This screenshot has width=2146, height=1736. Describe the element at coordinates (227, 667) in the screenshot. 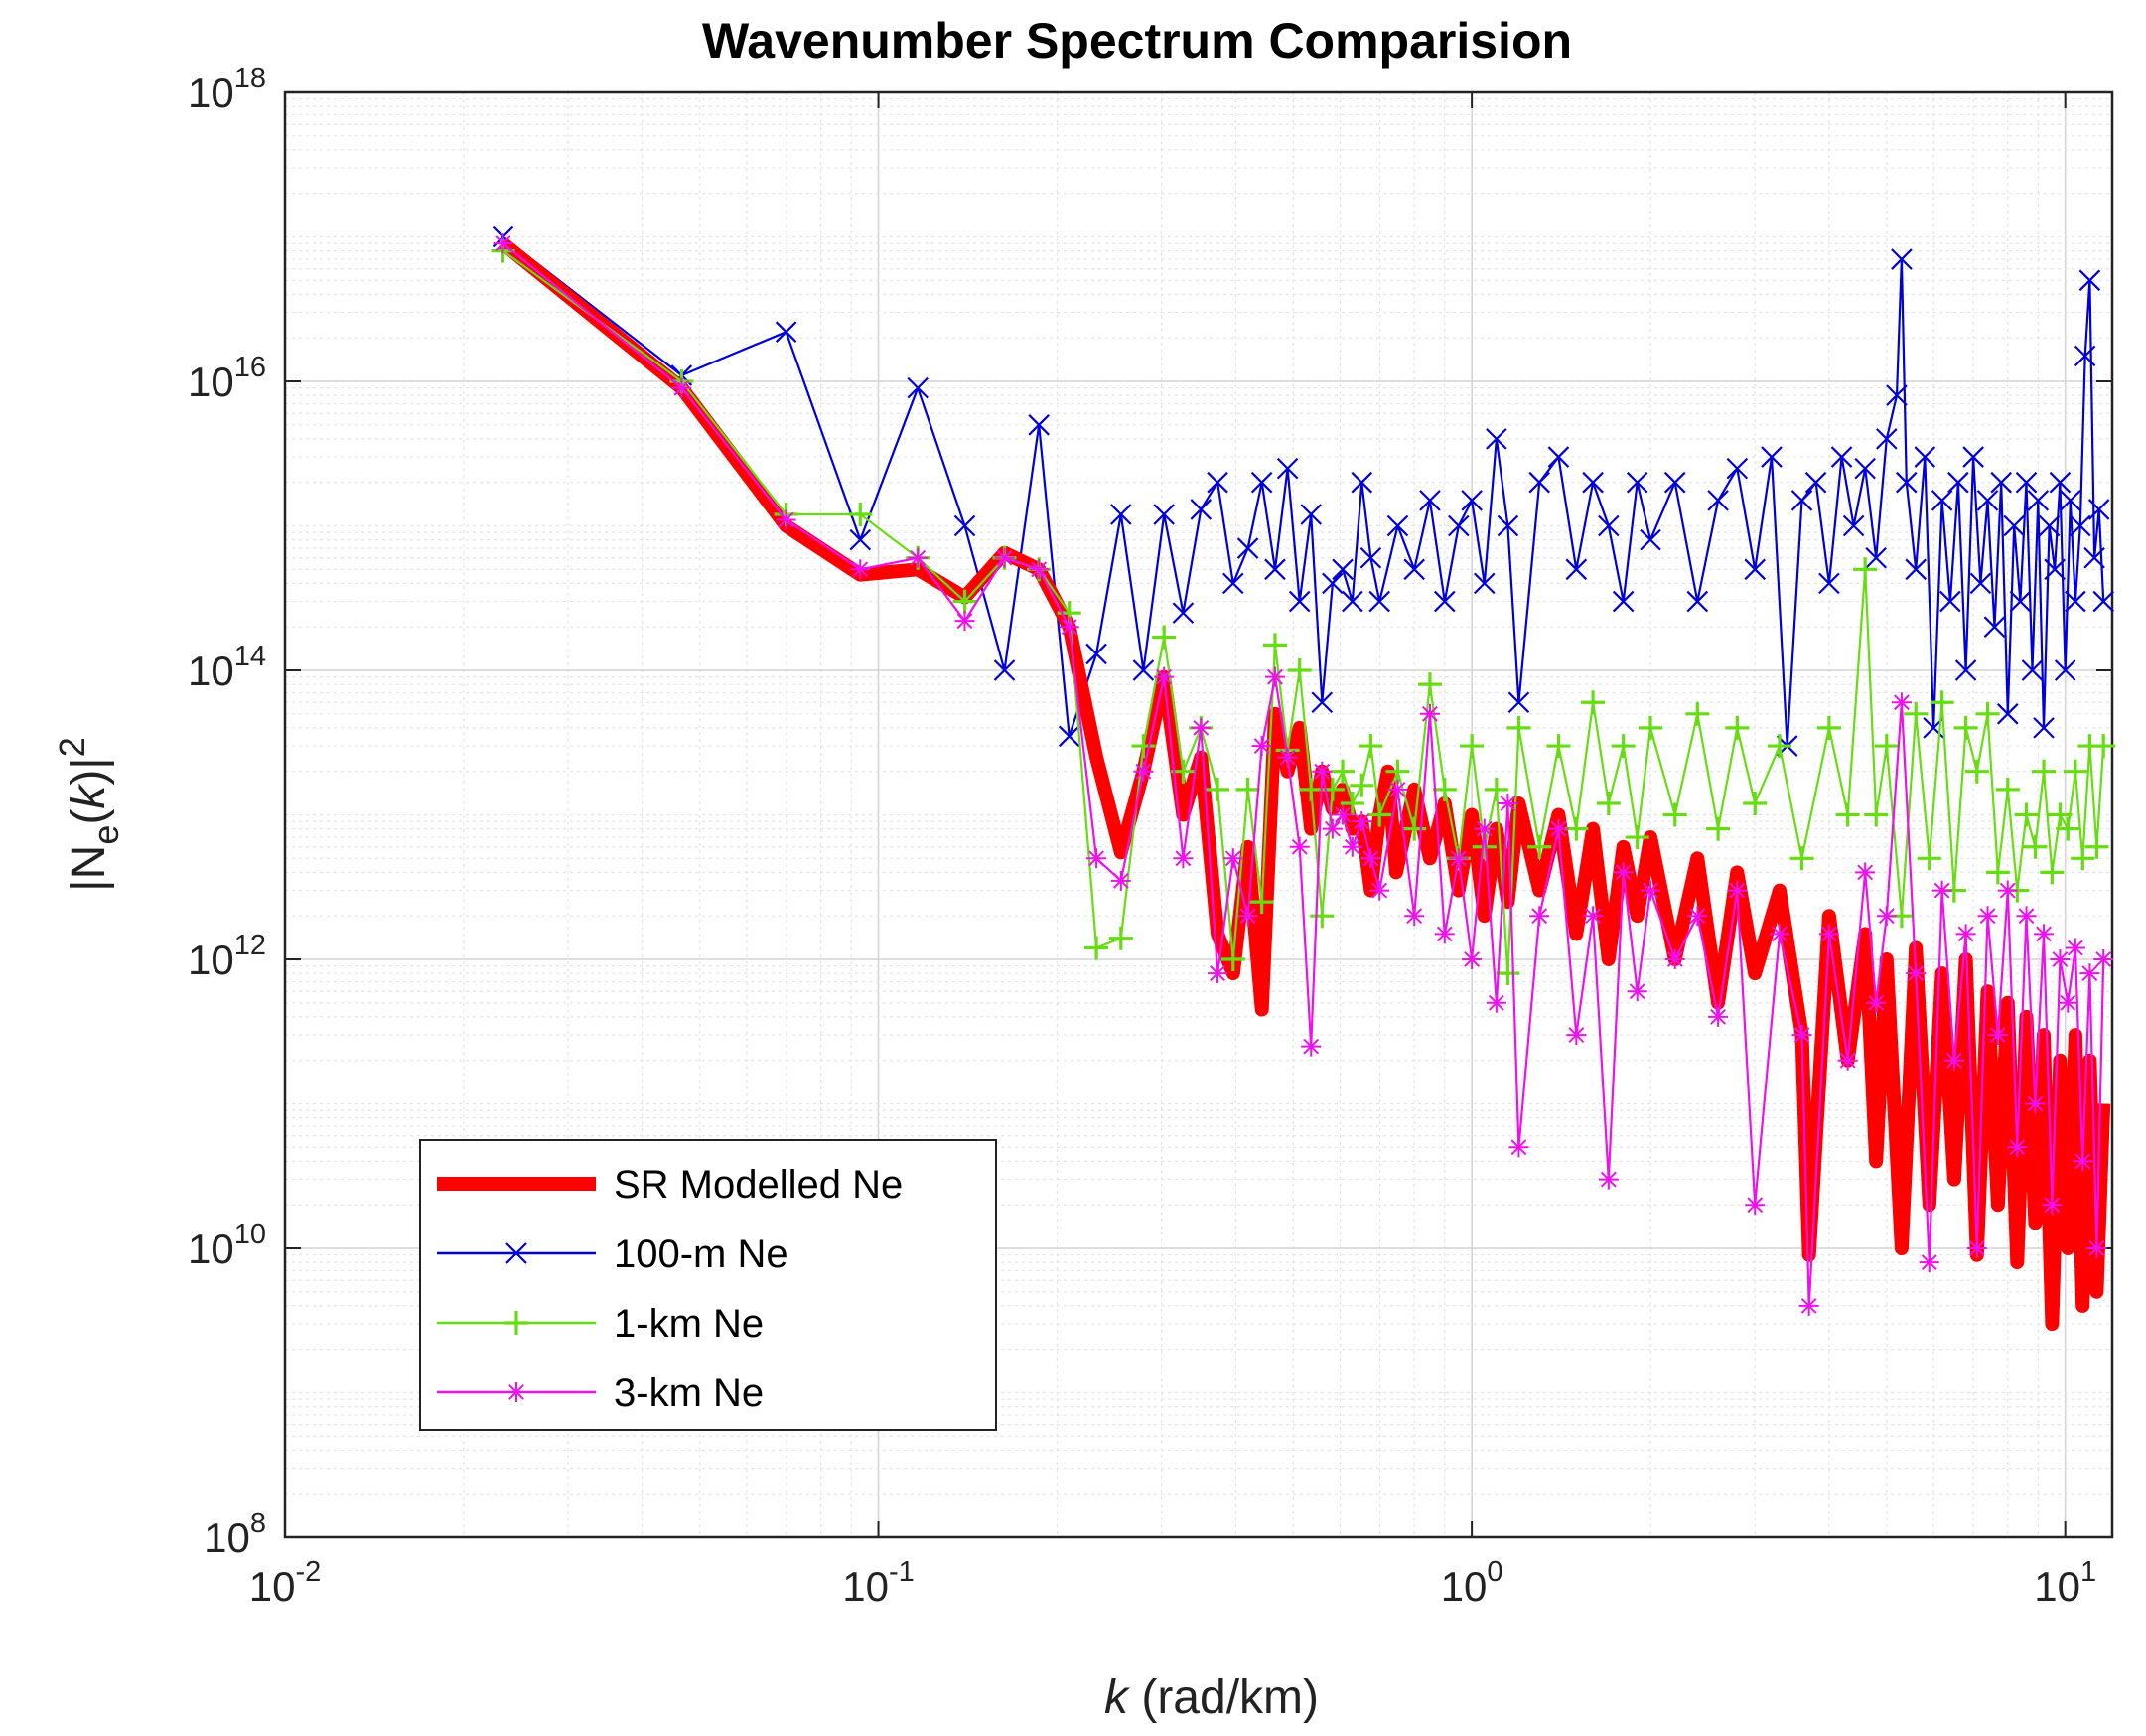

I see `y-tick-label: 1014` at that location.